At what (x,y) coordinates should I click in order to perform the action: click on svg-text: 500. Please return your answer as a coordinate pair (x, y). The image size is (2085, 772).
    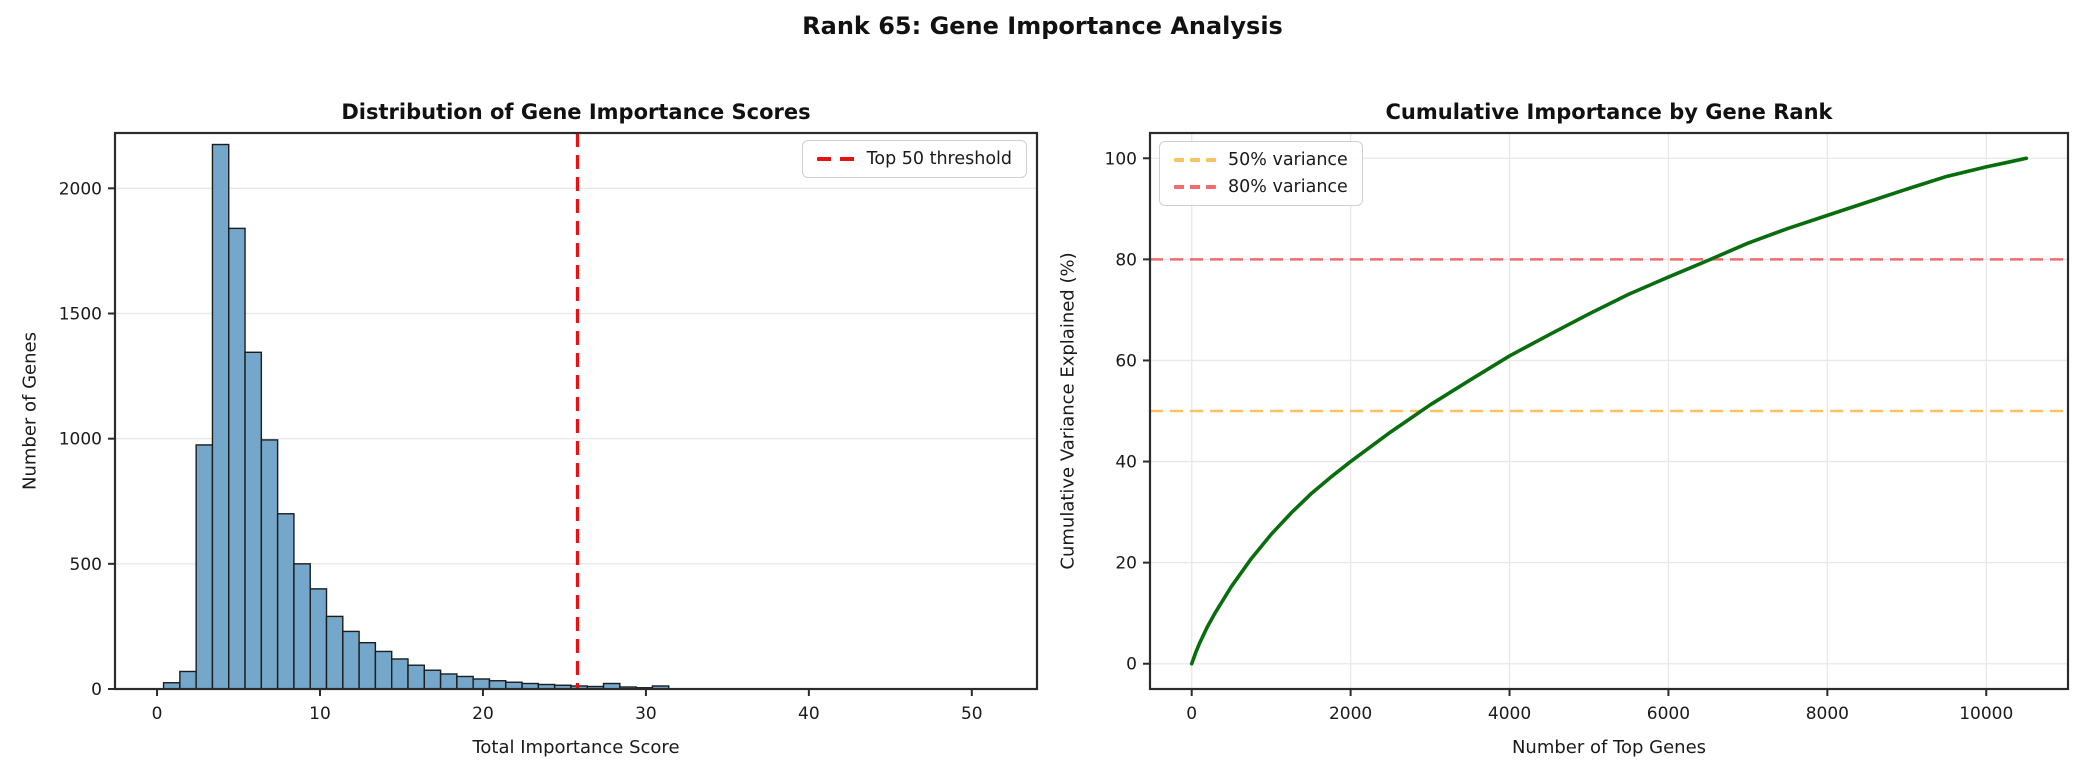
    Looking at the image, I should click on (86, 565).